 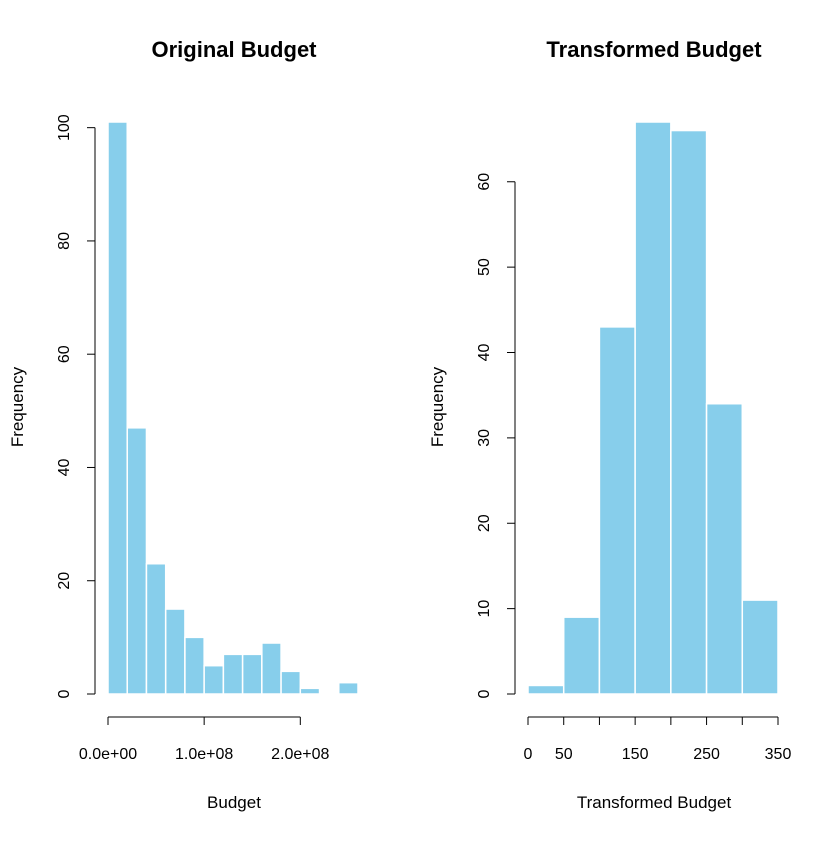 What do you see at coordinates (64, 127) in the screenshot?
I see `y-tick-label: 100` at bounding box center [64, 127].